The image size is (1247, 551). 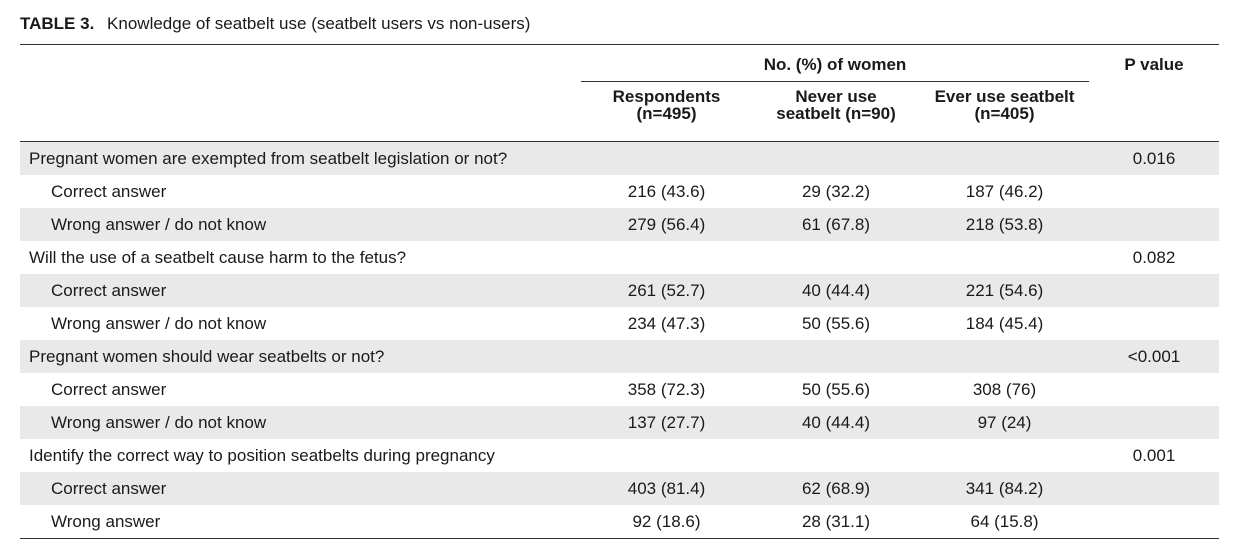 What do you see at coordinates (836, 224) in the screenshot?
I see `cell-never-use: 61 (67.8)` at bounding box center [836, 224].